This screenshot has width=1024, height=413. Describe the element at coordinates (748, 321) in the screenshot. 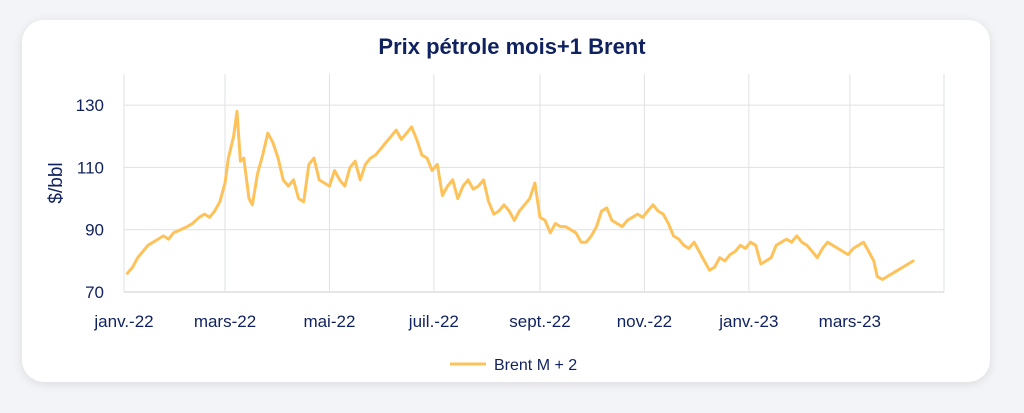

I see `x-tick-label: janv.-23` at that location.